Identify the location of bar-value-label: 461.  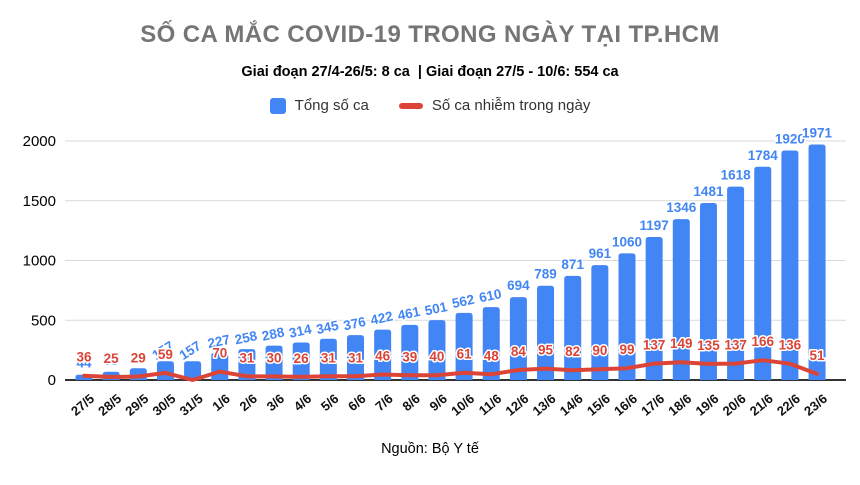
(409, 313).